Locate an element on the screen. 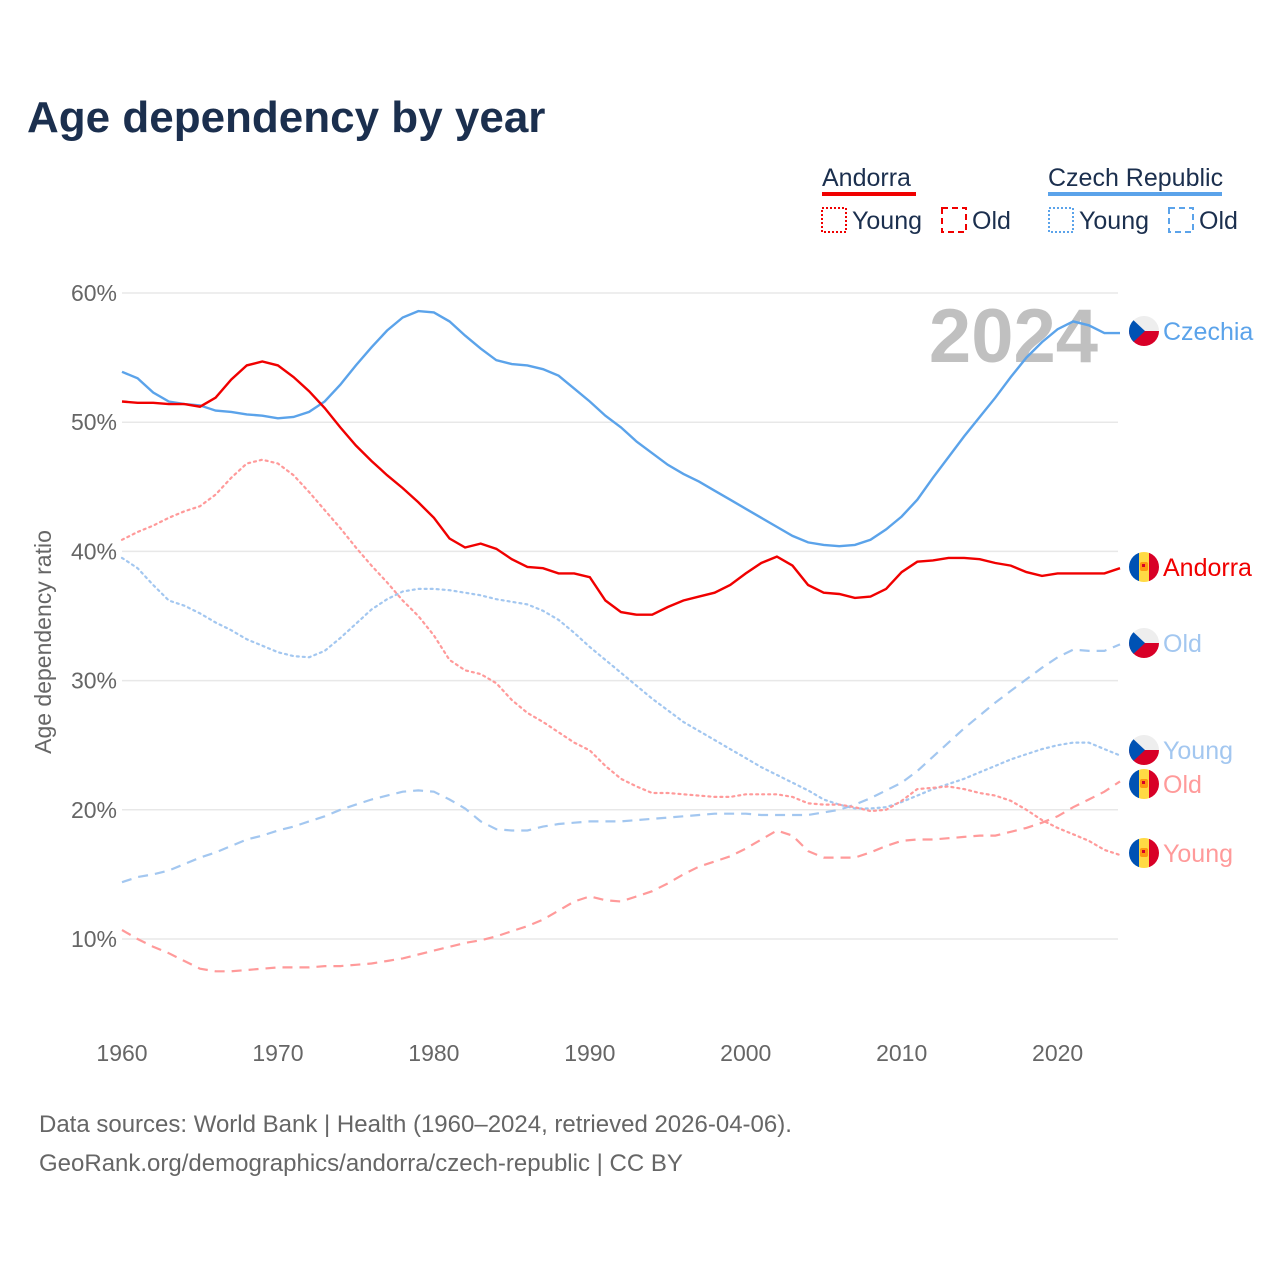  end-label-ad-old: Old is located at coordinates (1165, 784).